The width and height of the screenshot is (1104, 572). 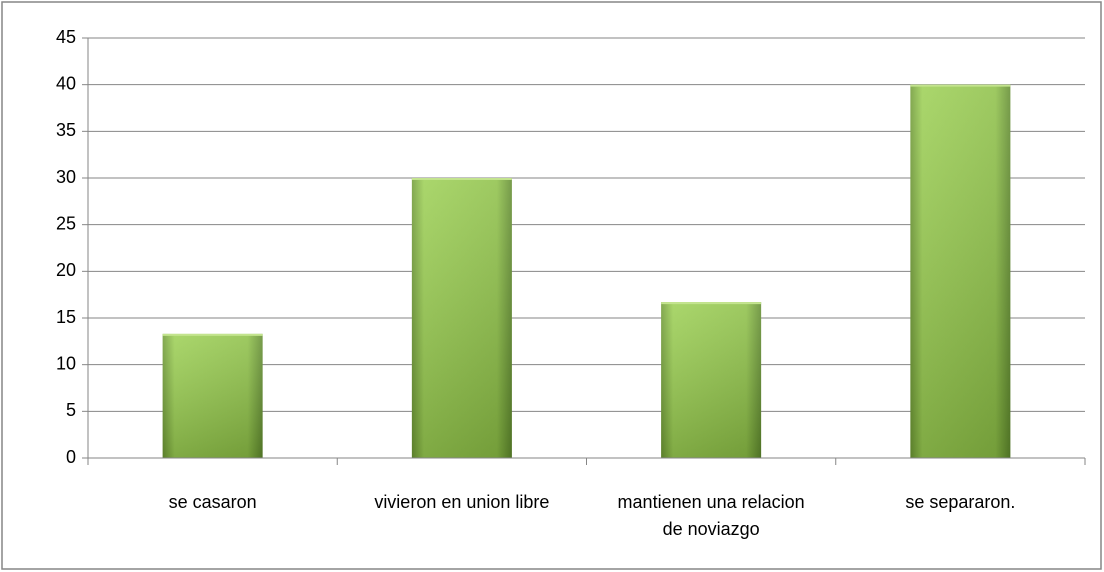 I want to click on x-tick-label: se casaron, so click(x=212, y=502).